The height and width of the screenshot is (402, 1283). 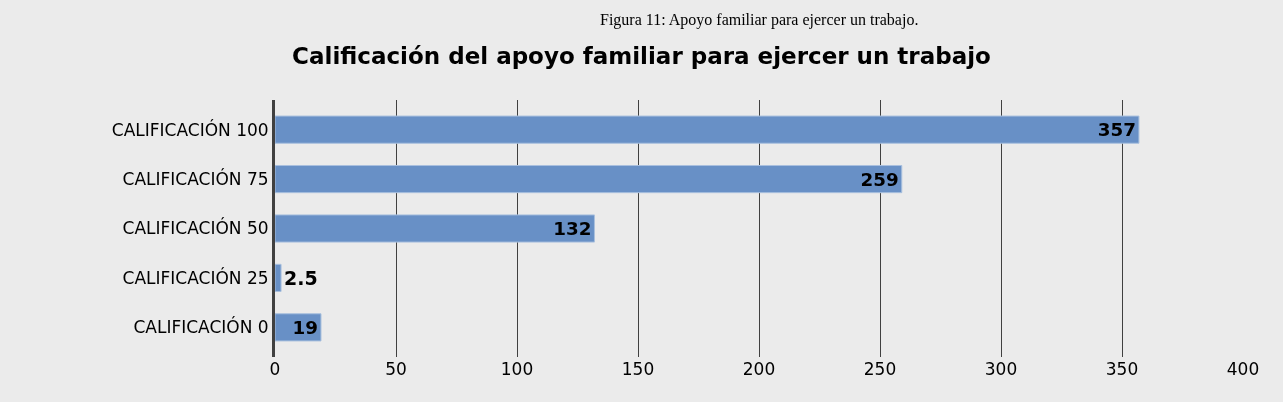 What do you see at coordinates (301, 277) in the screenshot?
I see `data-label: 2.5` at bounding box center [301, 277].